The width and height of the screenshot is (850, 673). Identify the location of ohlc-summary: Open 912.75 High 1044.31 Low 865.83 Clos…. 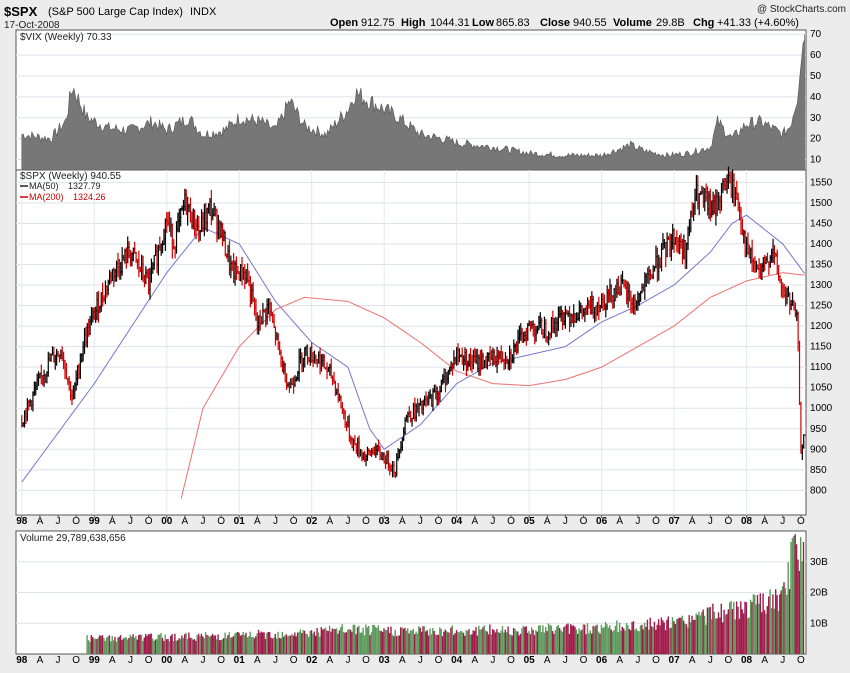
(564, 23).